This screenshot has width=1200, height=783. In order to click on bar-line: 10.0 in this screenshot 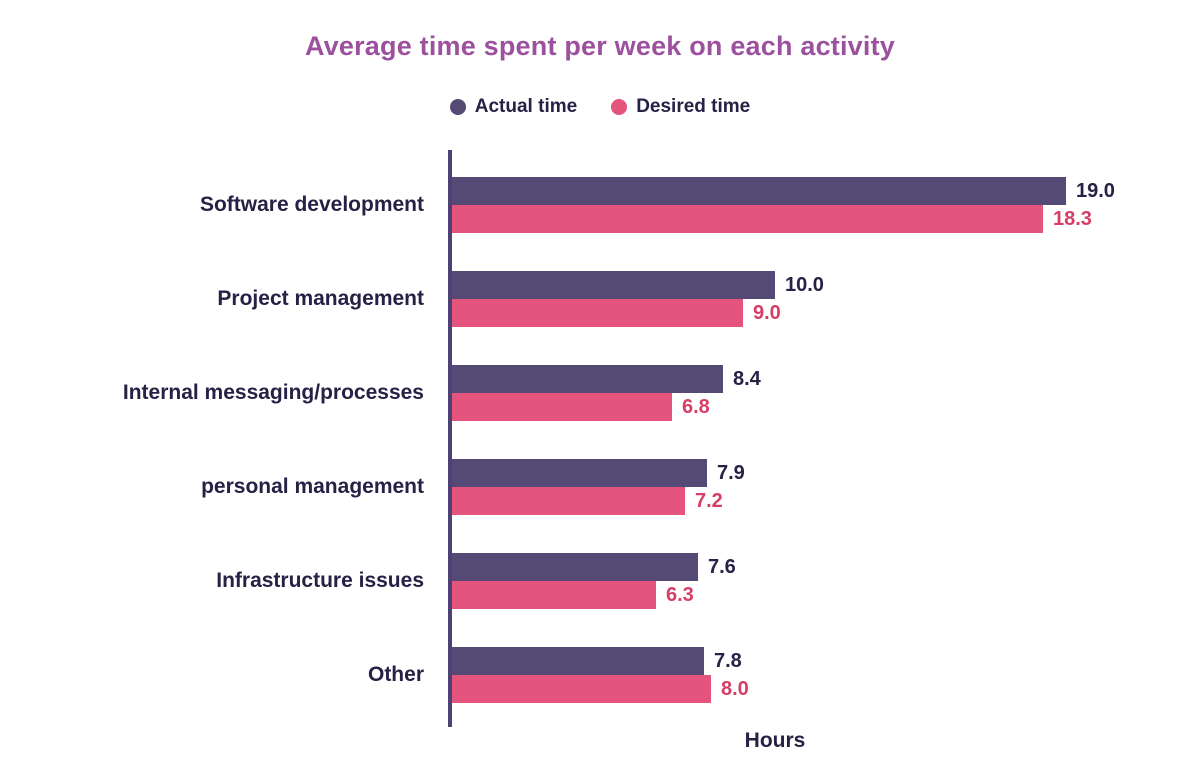, I will do `click(826, 285)`.